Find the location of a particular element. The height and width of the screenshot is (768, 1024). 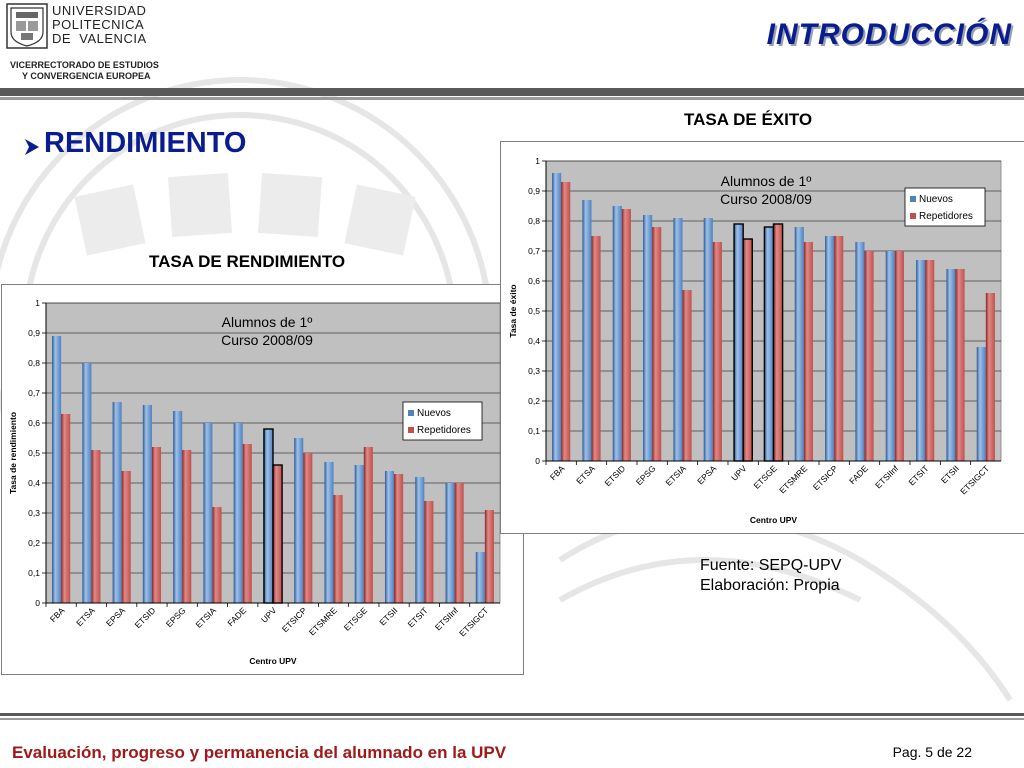

bar-repetidores-upv is located at coordinates (277, 534).